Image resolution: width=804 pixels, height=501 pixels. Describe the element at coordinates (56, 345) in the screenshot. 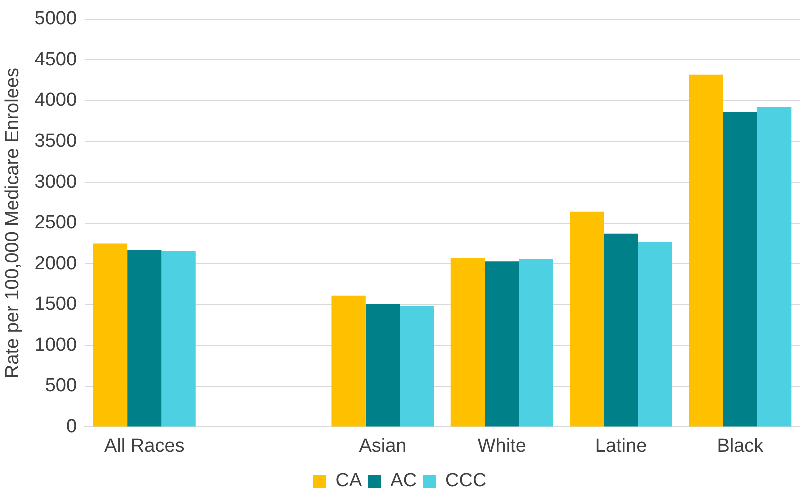

I see `y-tick-label: 1000` at that location.